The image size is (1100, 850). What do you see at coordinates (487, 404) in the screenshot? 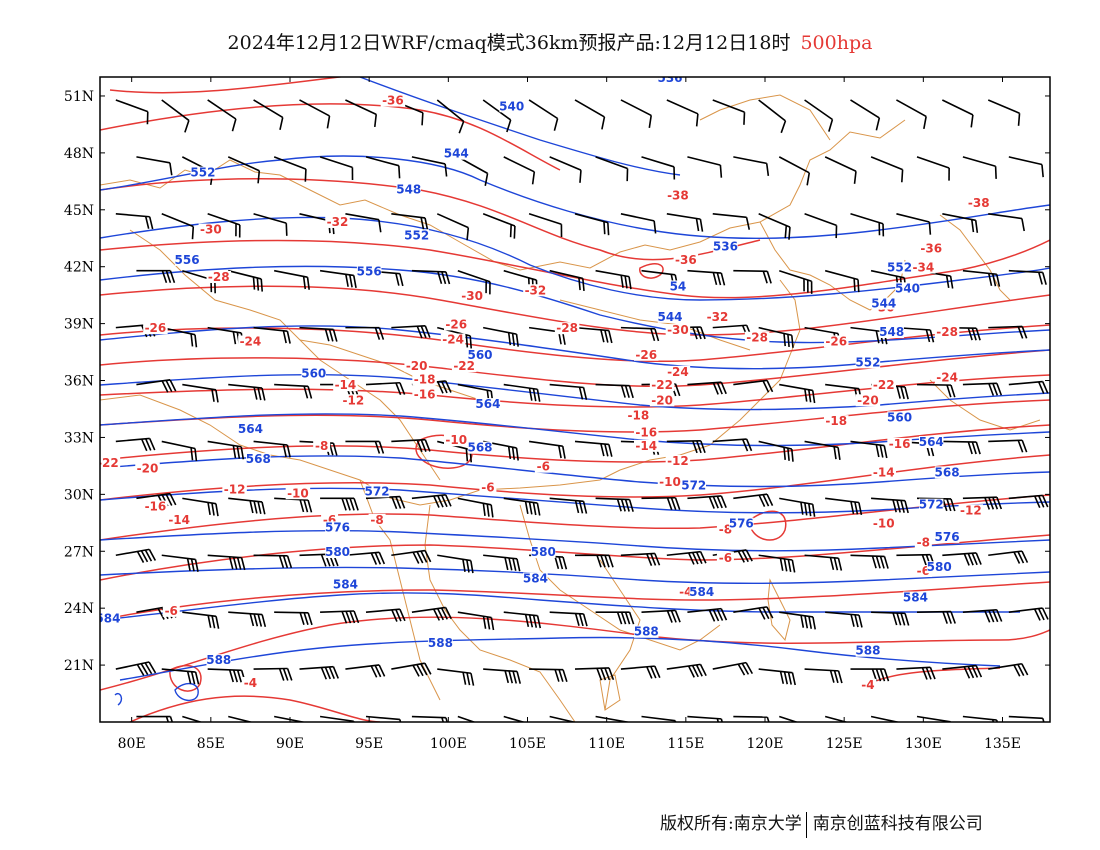
I see `height-label: 564` at bounding box center [487, 404].